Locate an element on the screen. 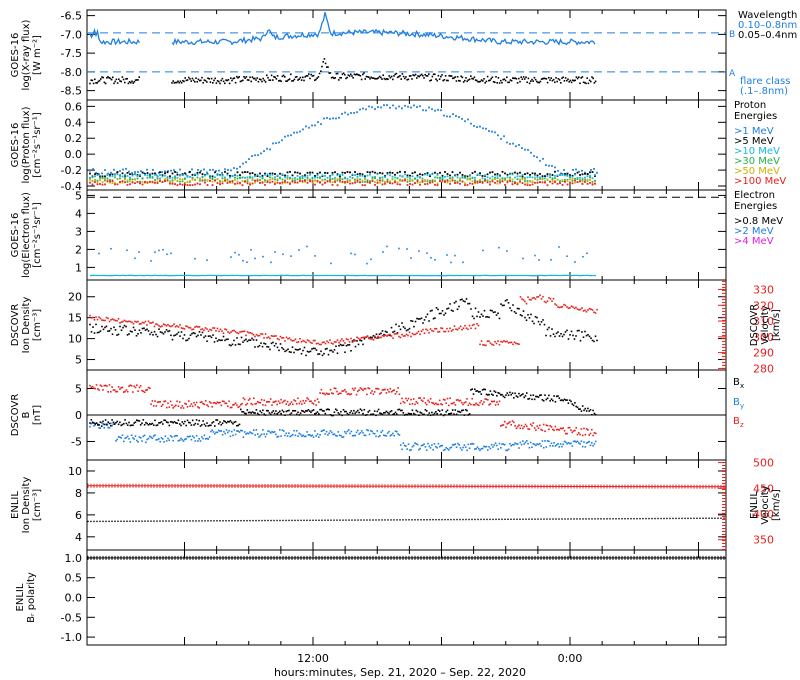 The width and height of the screenshot is (800, 680). right-y-tick-label: 300 is located at coordinates (763, 337).